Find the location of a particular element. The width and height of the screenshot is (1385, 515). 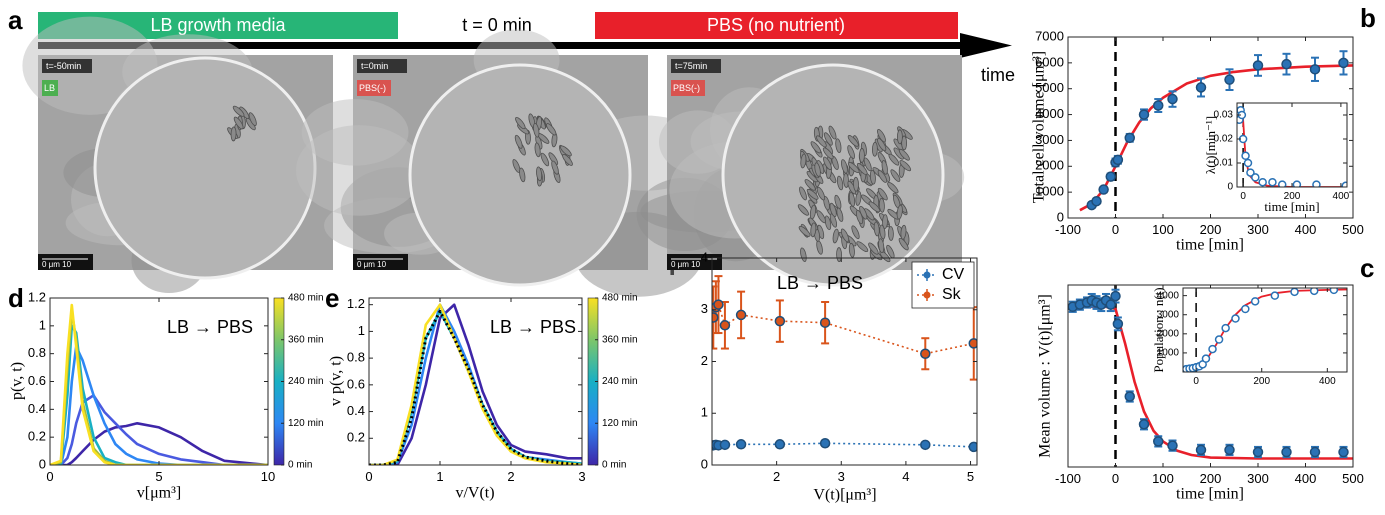

y-tick-label: 5000 is located at coordinates (1049, 87).